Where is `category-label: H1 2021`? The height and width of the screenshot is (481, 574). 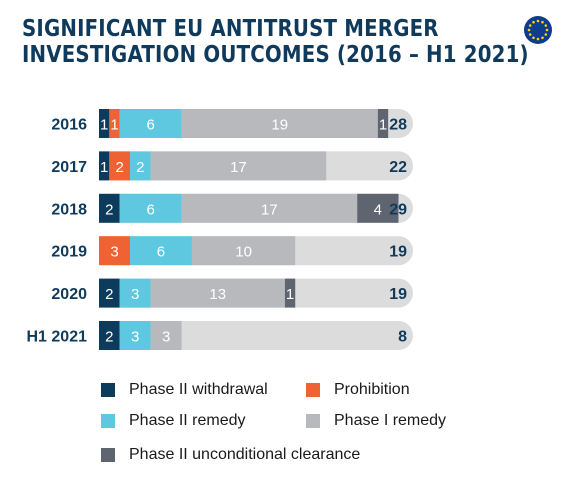
category-label: H1 2021 is located at coordinates (57, 337).